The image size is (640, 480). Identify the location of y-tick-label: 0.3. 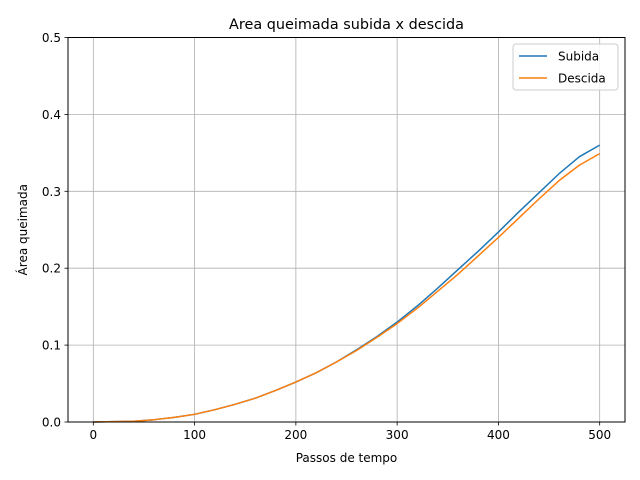
(51, 192).